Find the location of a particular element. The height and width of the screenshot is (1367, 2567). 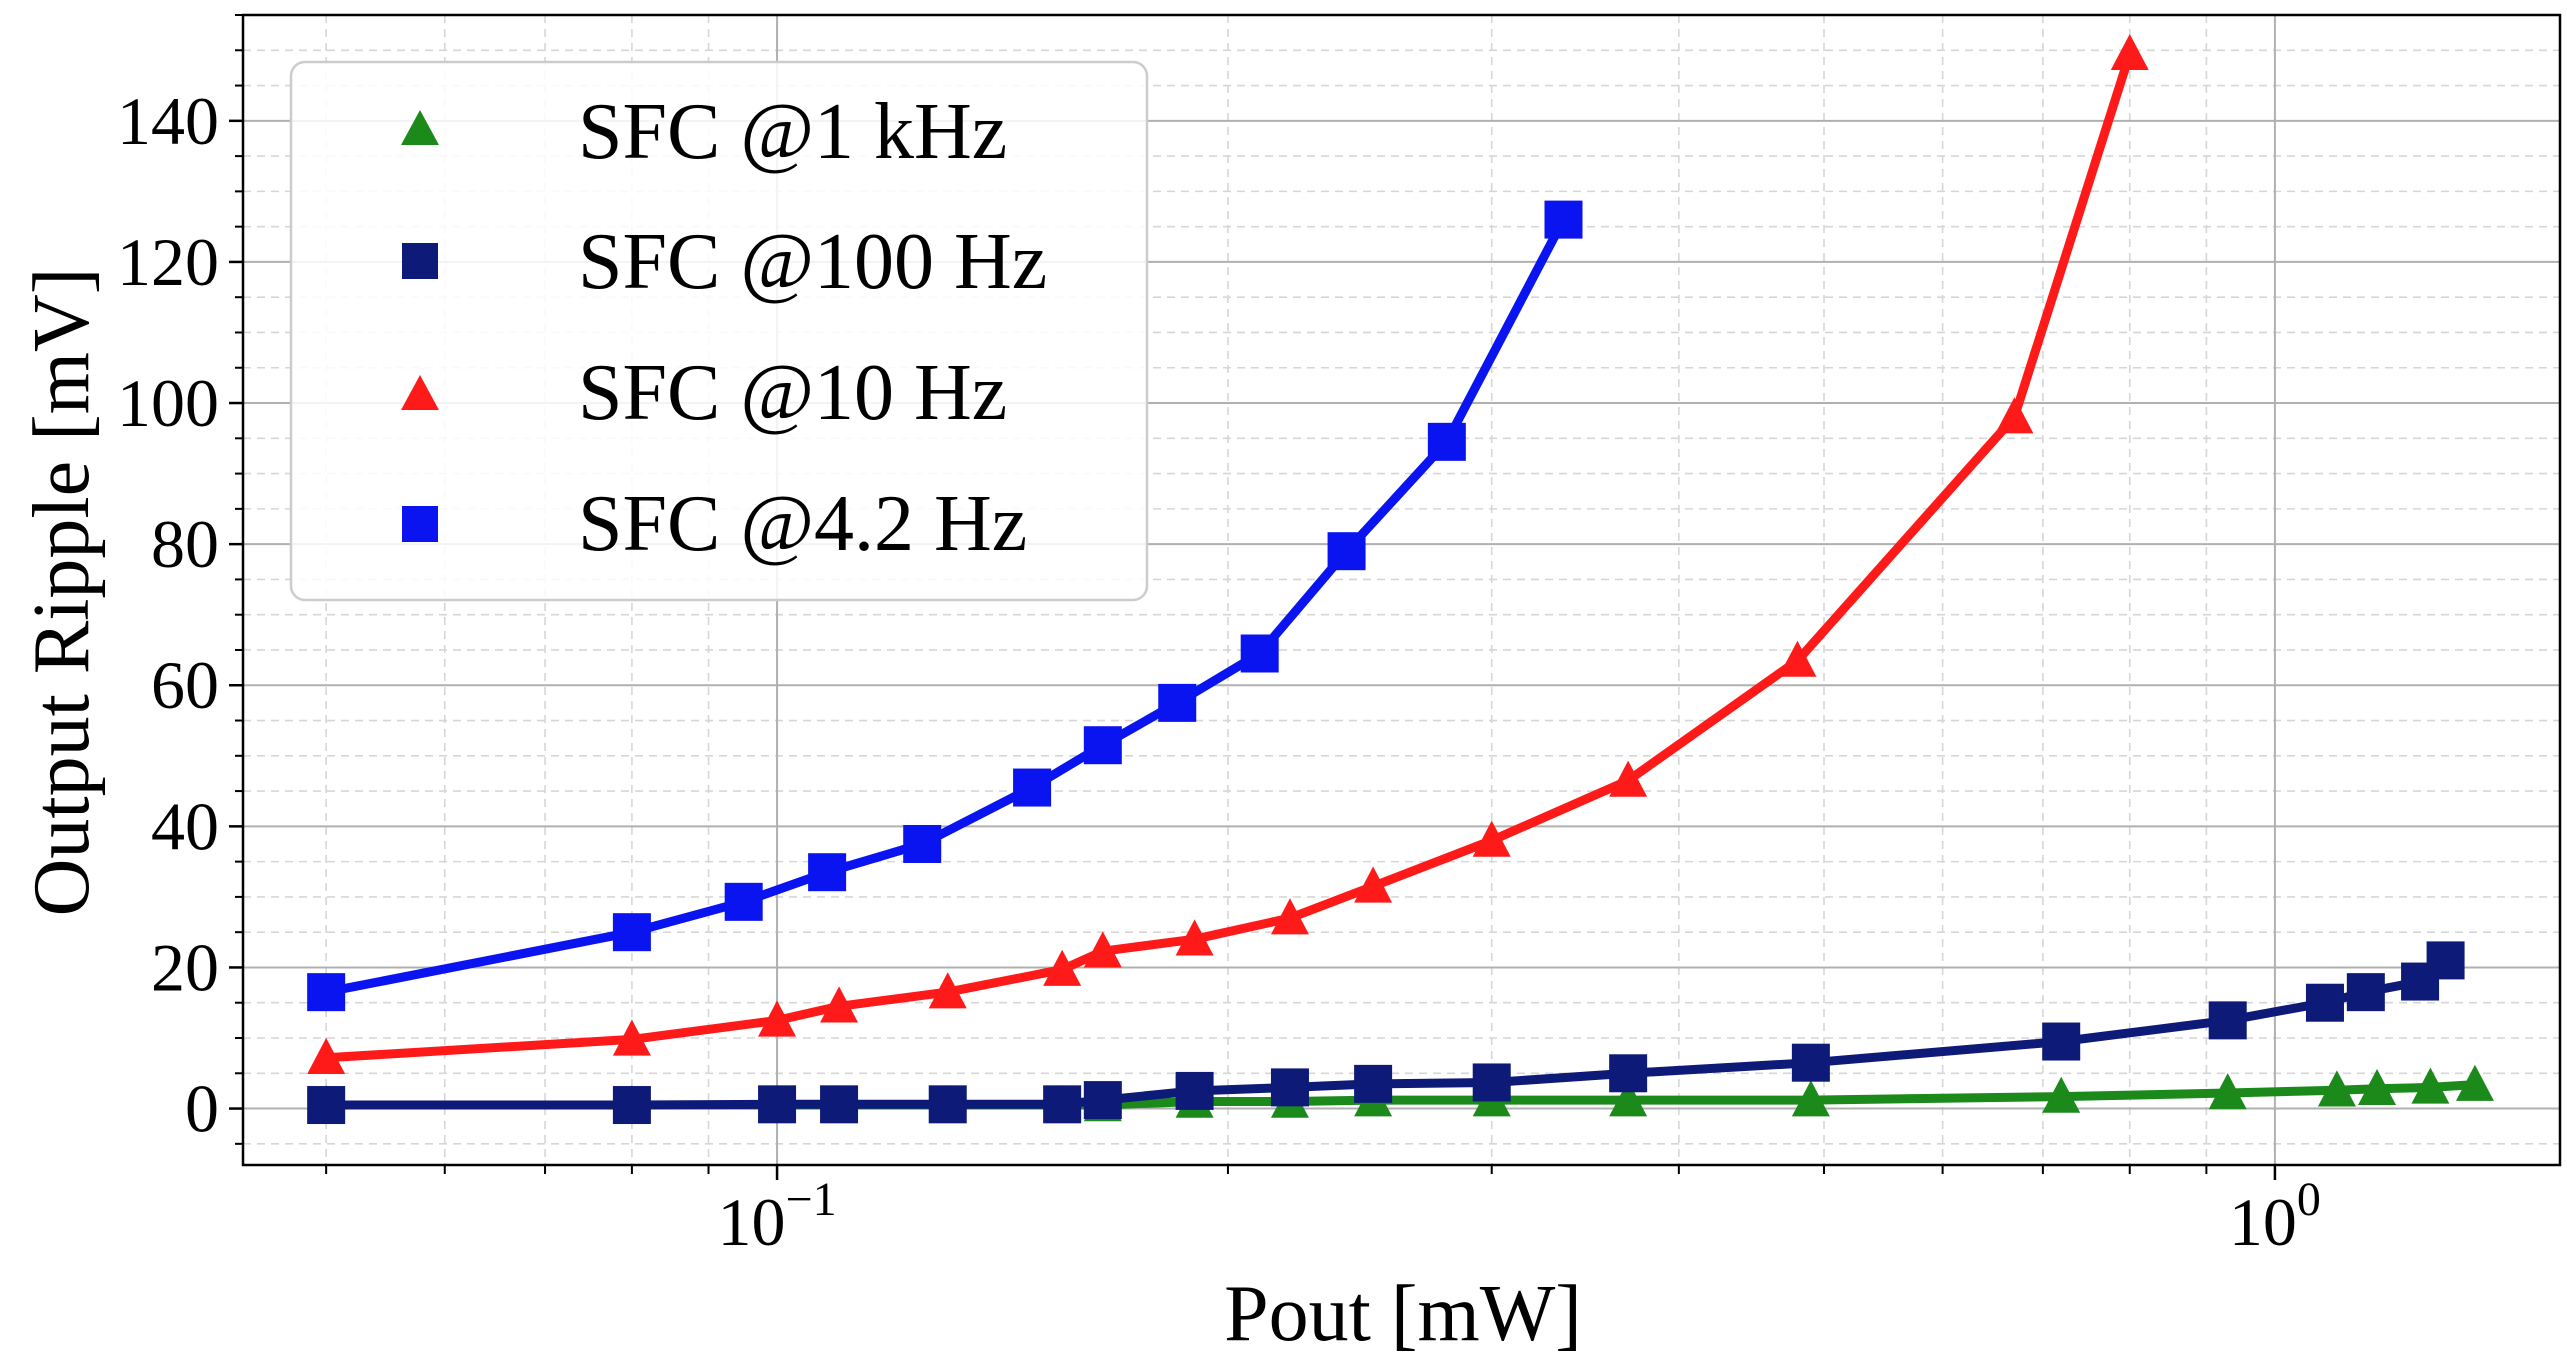

y-tick-label: 20 is located at coordinates (185, 967).